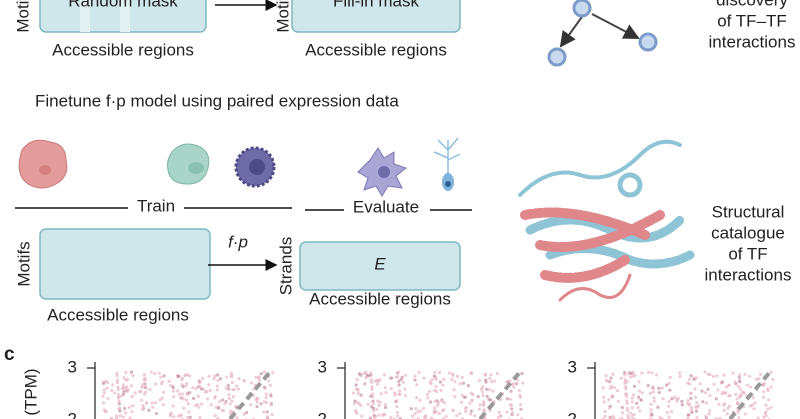  Describe the element at coordinates (376, 49) in the screenshot. I see `x-label: Accessible regions` at that location.